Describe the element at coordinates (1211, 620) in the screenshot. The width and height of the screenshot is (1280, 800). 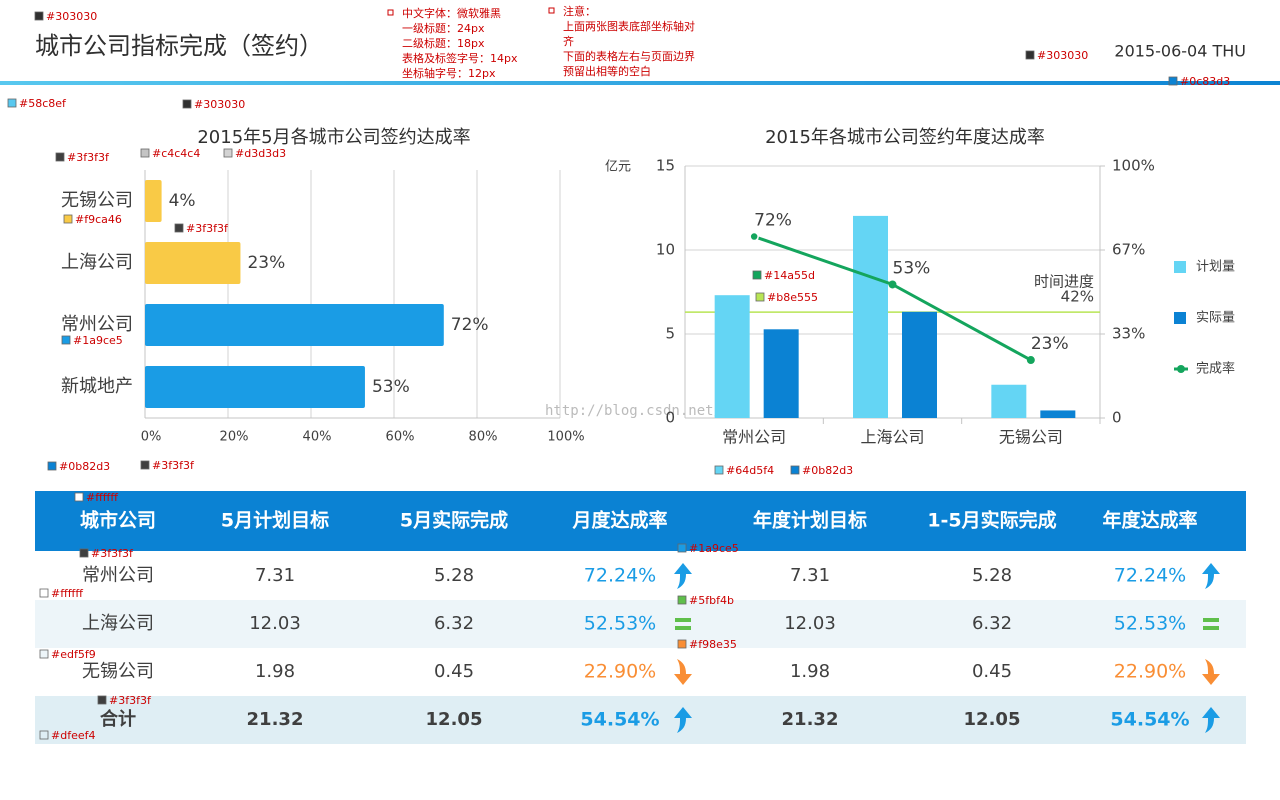
I see `trend-flat-icon` at that location.